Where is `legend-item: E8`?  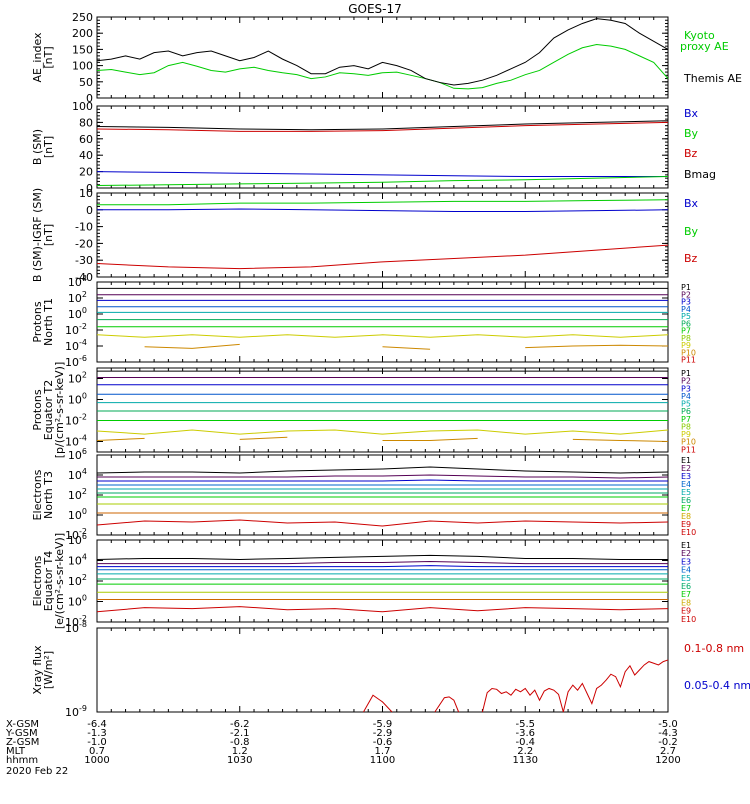 legend-item: E8 is located at coordinates (686, 516).